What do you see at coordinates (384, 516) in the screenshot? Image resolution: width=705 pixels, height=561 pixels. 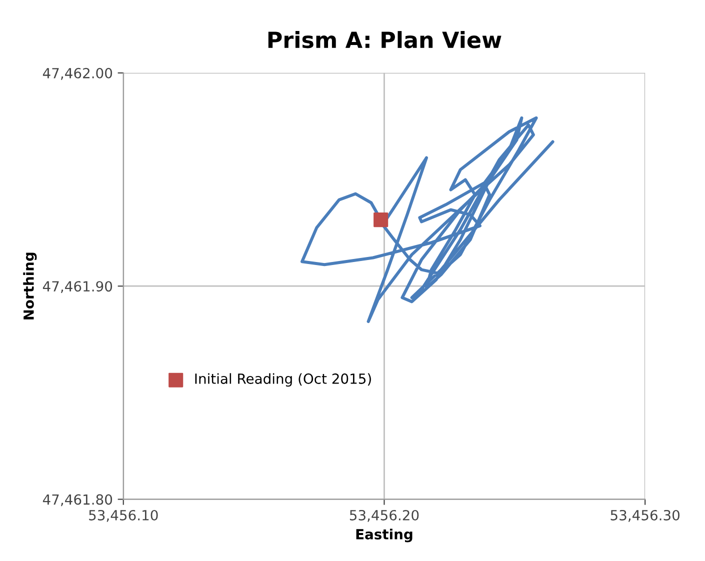 I see `x-tick-label: 53,456.20` at bounding box center [384, 516].